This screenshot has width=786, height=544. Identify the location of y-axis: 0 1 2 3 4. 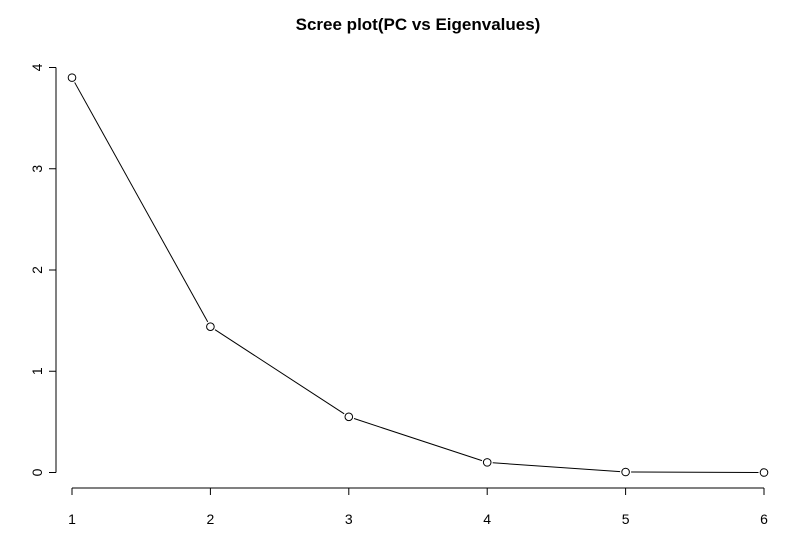
(43, 269).